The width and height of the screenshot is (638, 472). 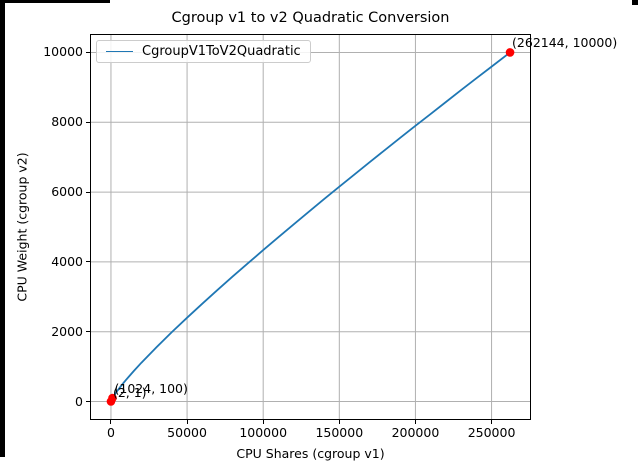 What do you see at coordinates (310, 18) in the screenshot?
I see `plot-title: Cgroup v1 to v2 Quadratic Conversion` at bounding box center [310, 18].